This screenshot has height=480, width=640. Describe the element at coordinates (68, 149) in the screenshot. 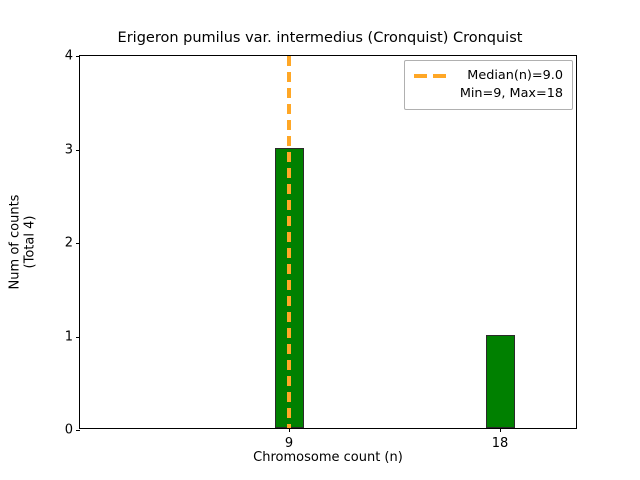

I see `y-tick-label-3: 3` at that location.